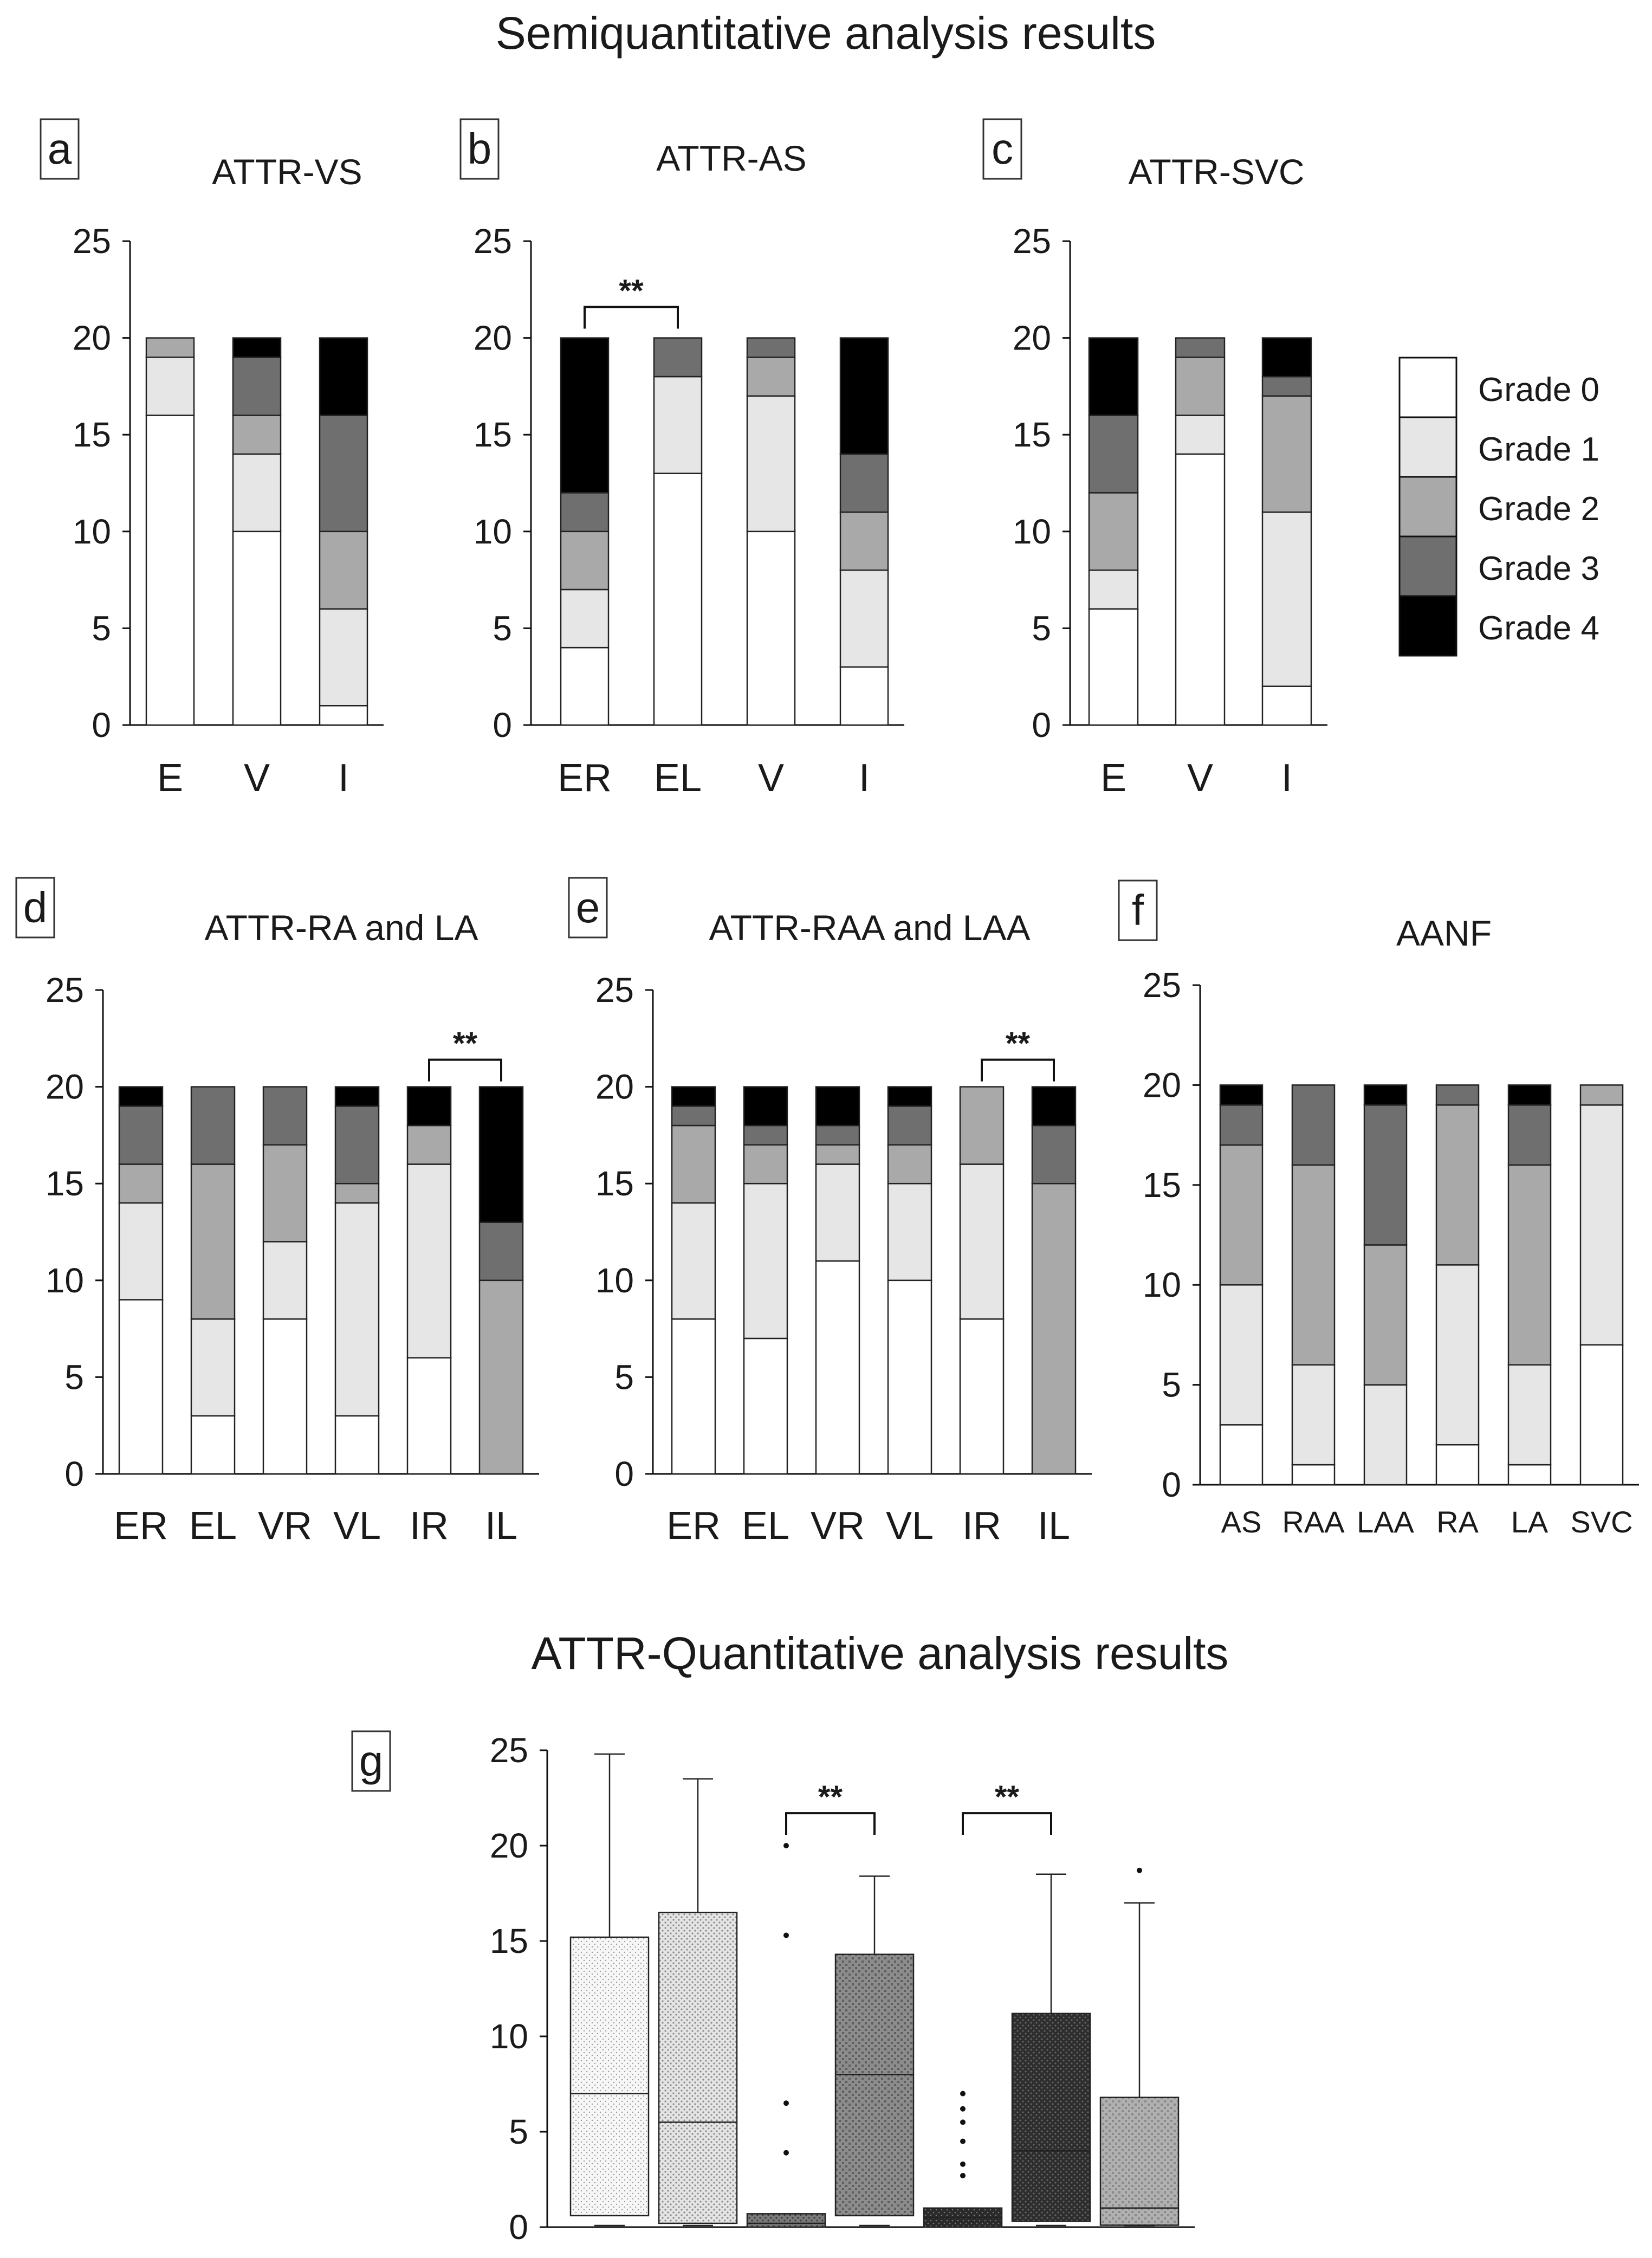 This screenshot has width=1652, height=2258. I want to click on x-category-label: RA, so click(1457, 1522).